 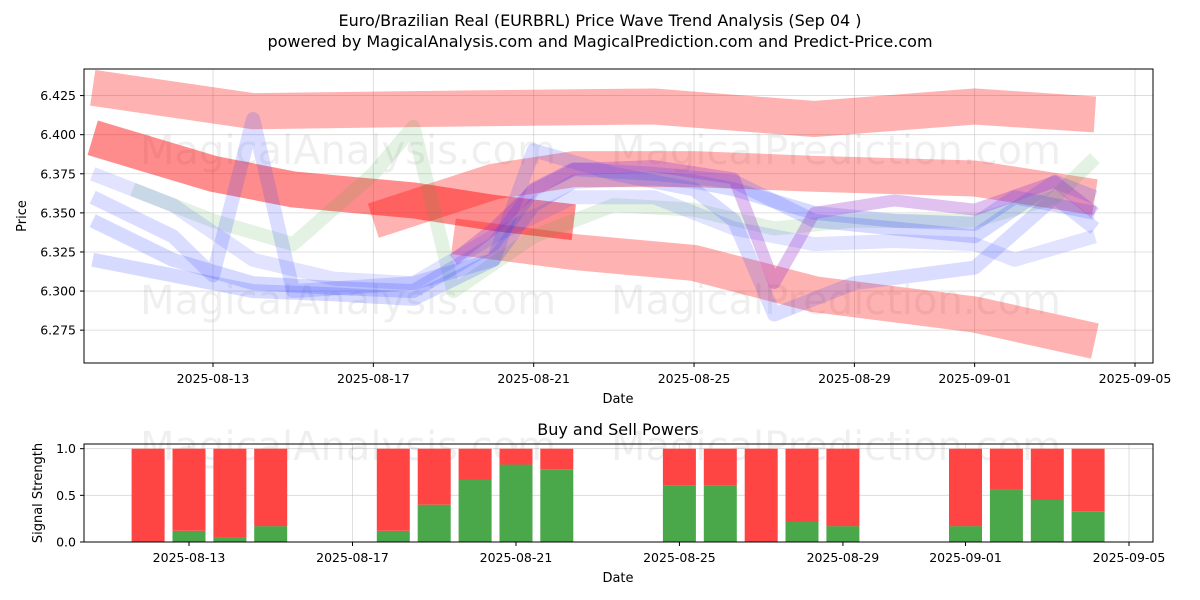 I want to click on price-x-tick-label: 2025-08-17, so click(x=373, y=378).